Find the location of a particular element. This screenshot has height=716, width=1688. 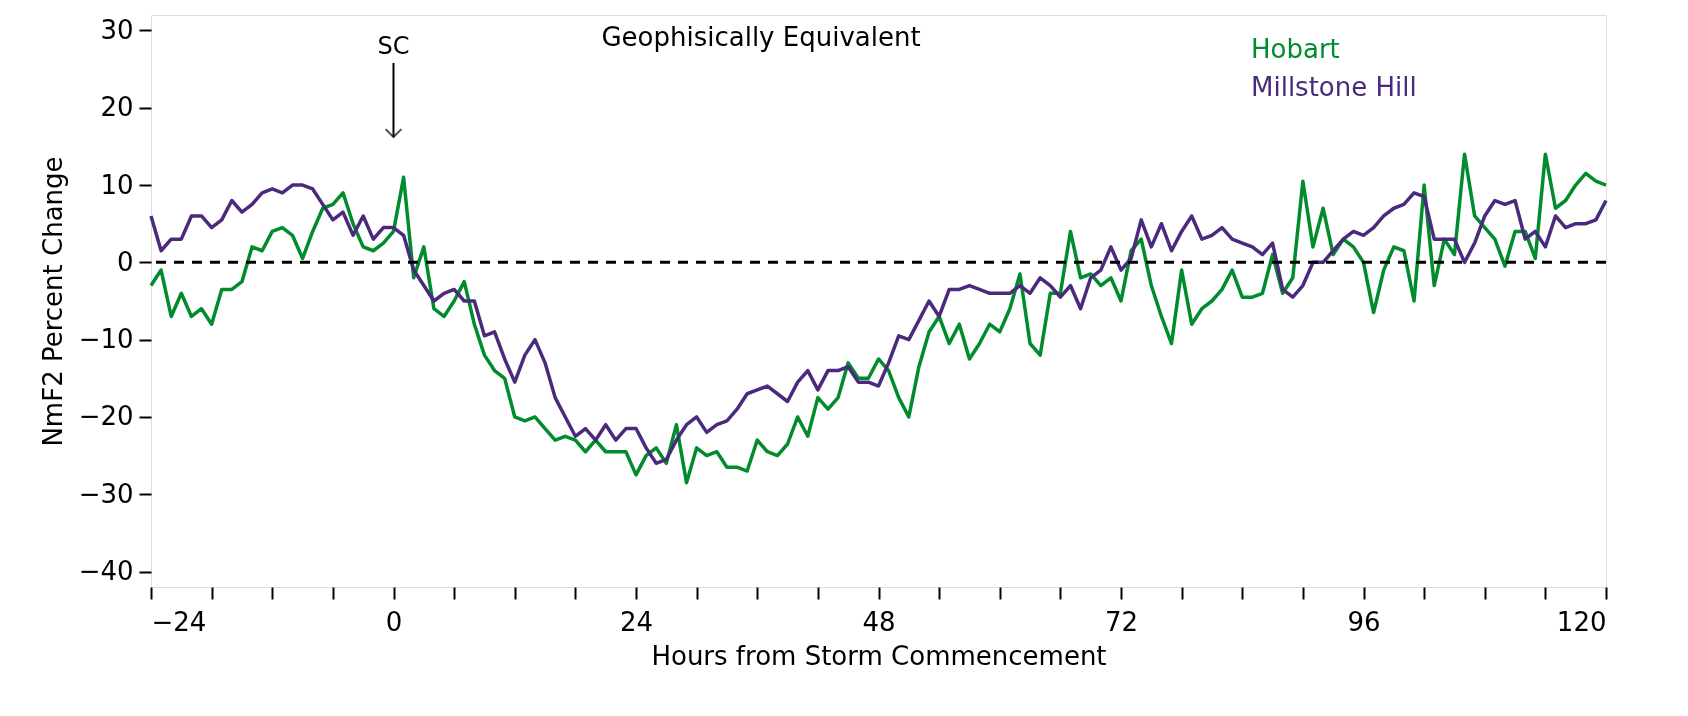

x-tick-label: 0 is located at coordinates (394, 621).